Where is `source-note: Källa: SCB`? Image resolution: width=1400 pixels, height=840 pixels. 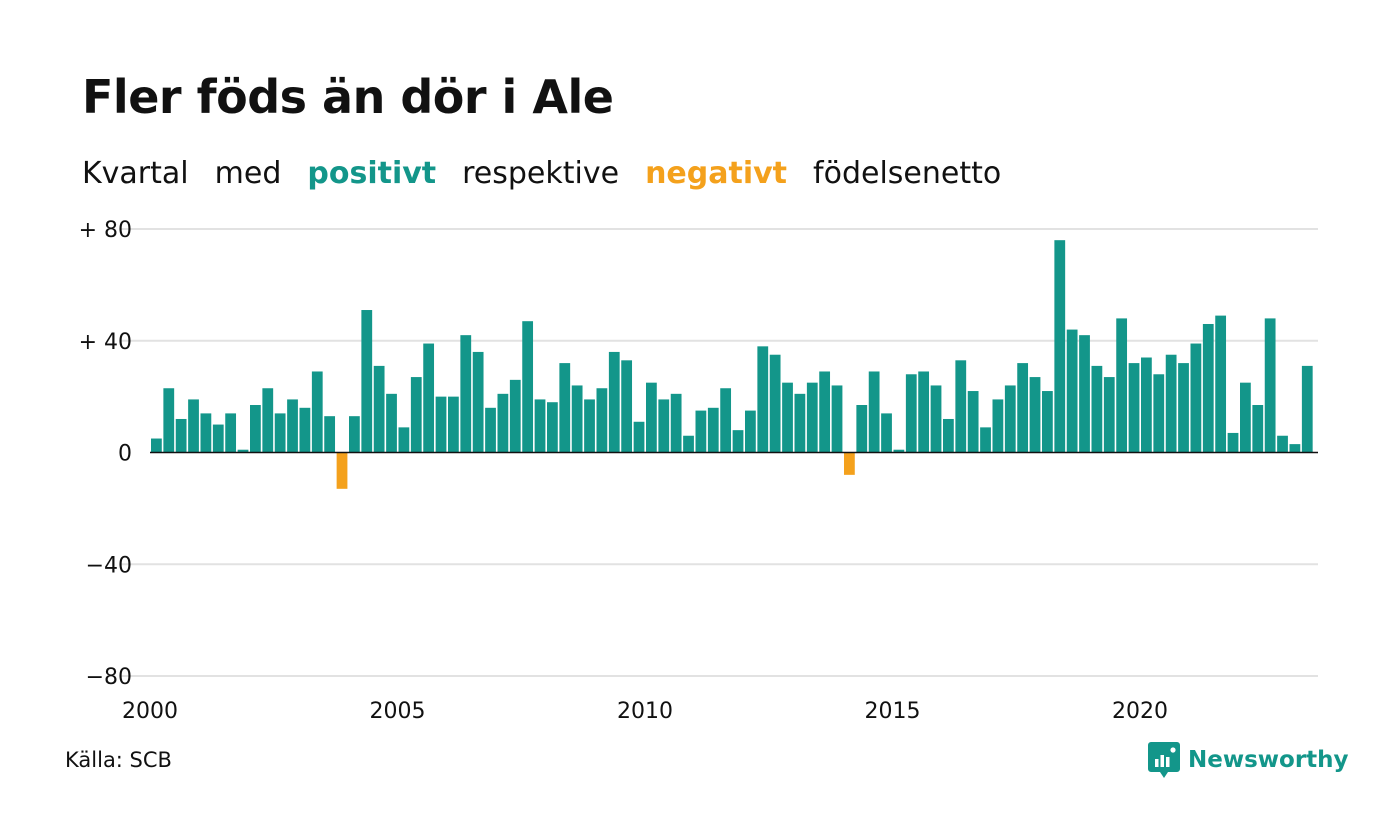 source-note: Källa: SCB is located at coordinates (118, 760).